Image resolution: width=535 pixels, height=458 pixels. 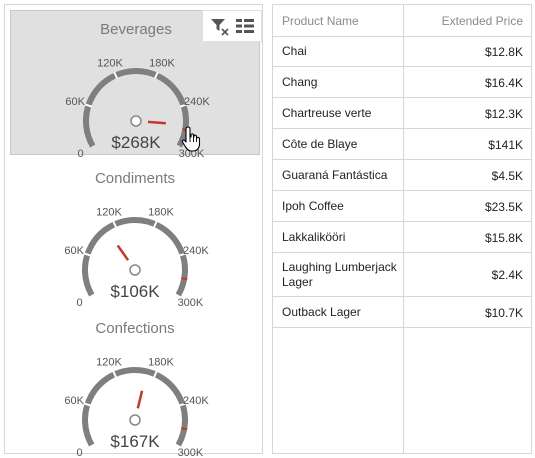 I want to click on cell-product-name: Ipoh Coffee, so click(x=313, y=206).